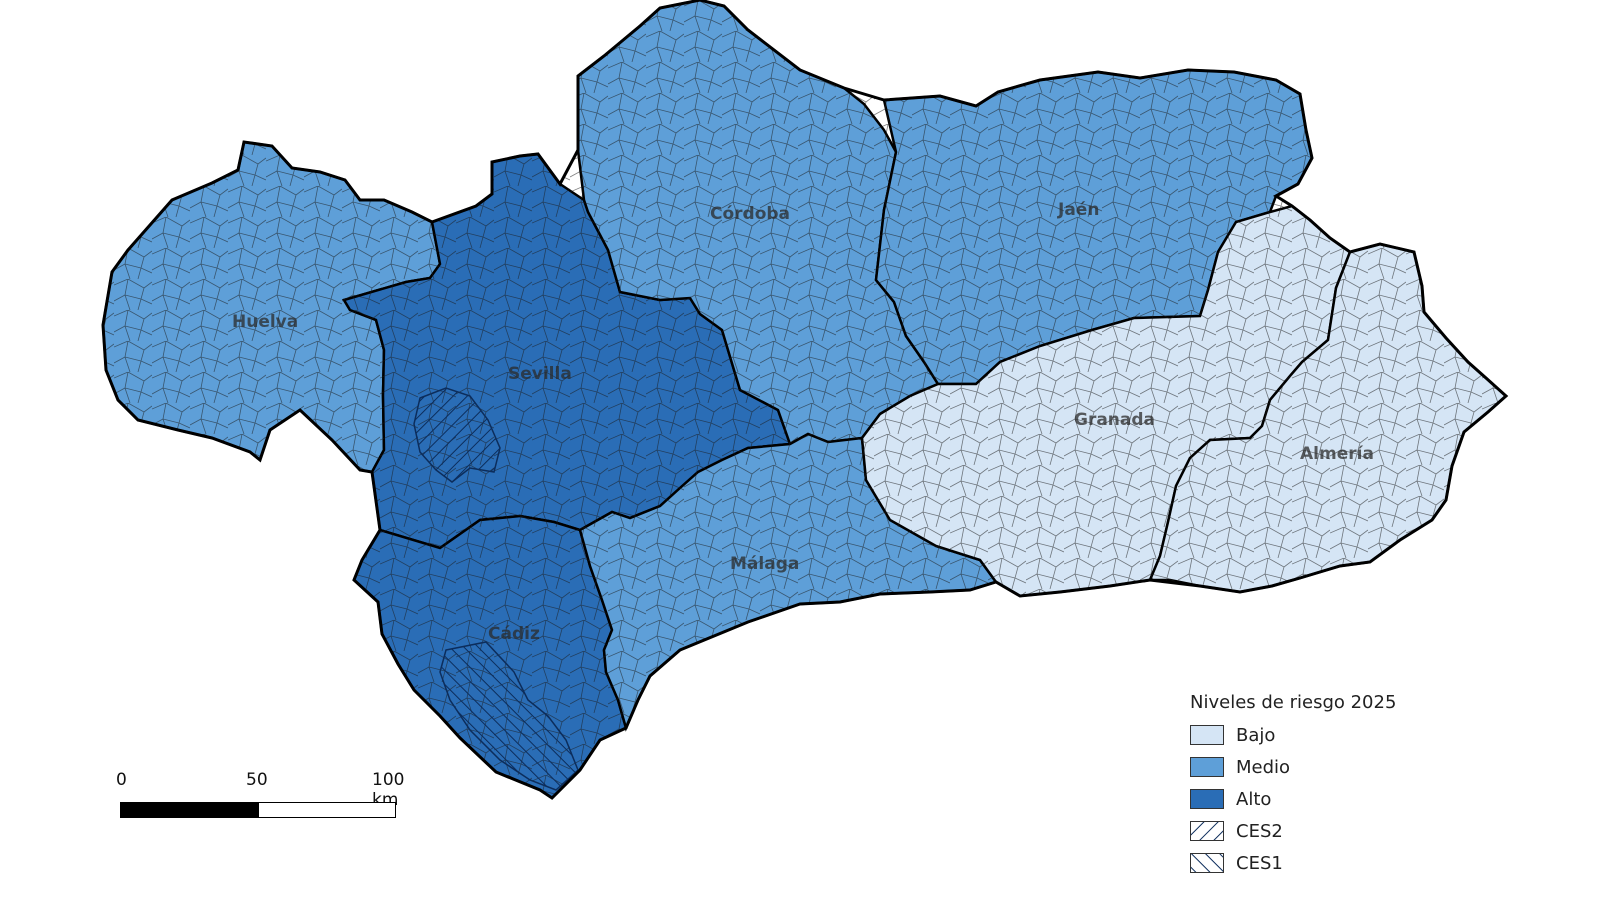 The image size is (1600, 900). I want to click on legend-item-medio: Medio, so click(1293, 767).